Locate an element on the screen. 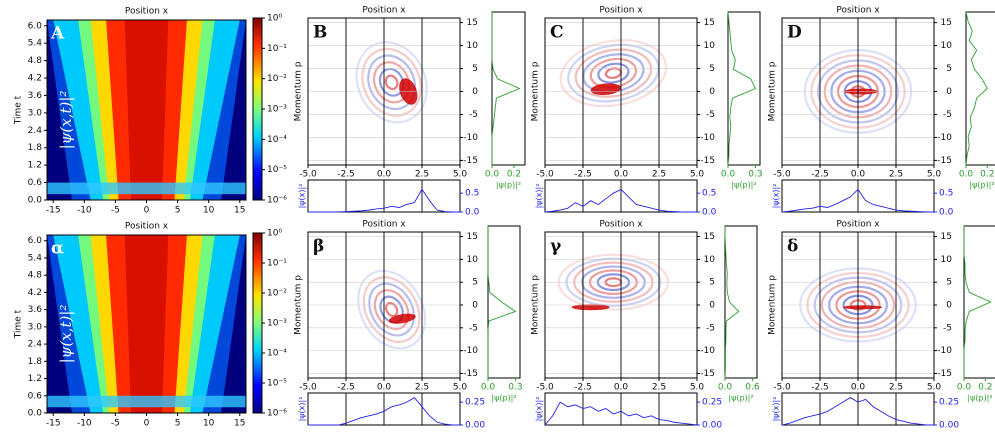 Image resolution: width=995 pixels, height=432 pixels. colorbar-tick-label: 10⁻³ is located at coordinates (277, 110).